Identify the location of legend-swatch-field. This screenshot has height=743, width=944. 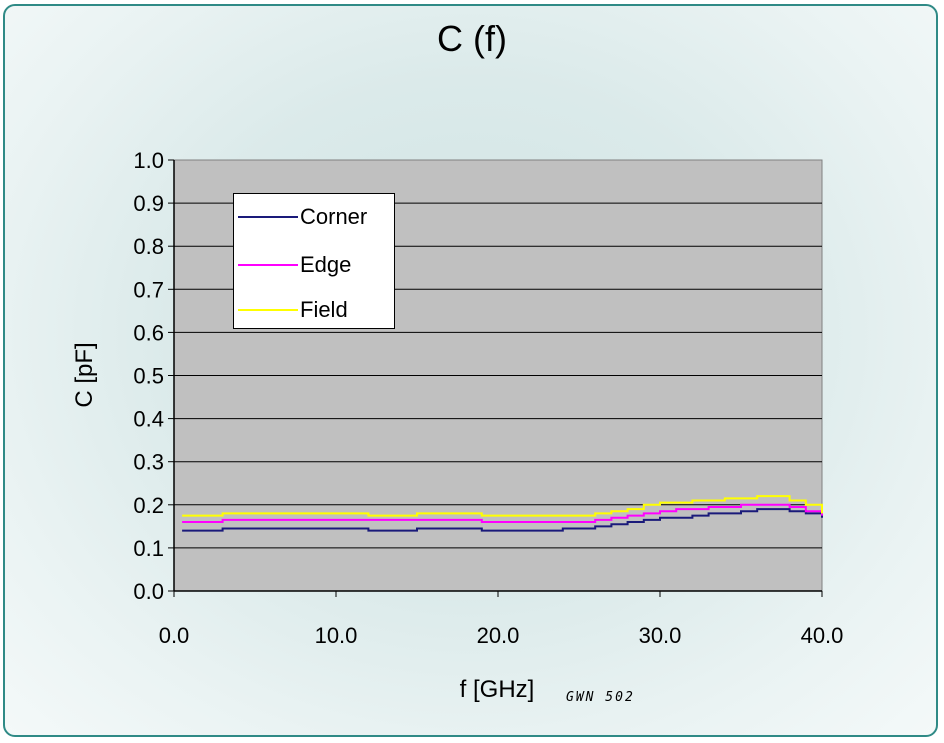
(268, 310).